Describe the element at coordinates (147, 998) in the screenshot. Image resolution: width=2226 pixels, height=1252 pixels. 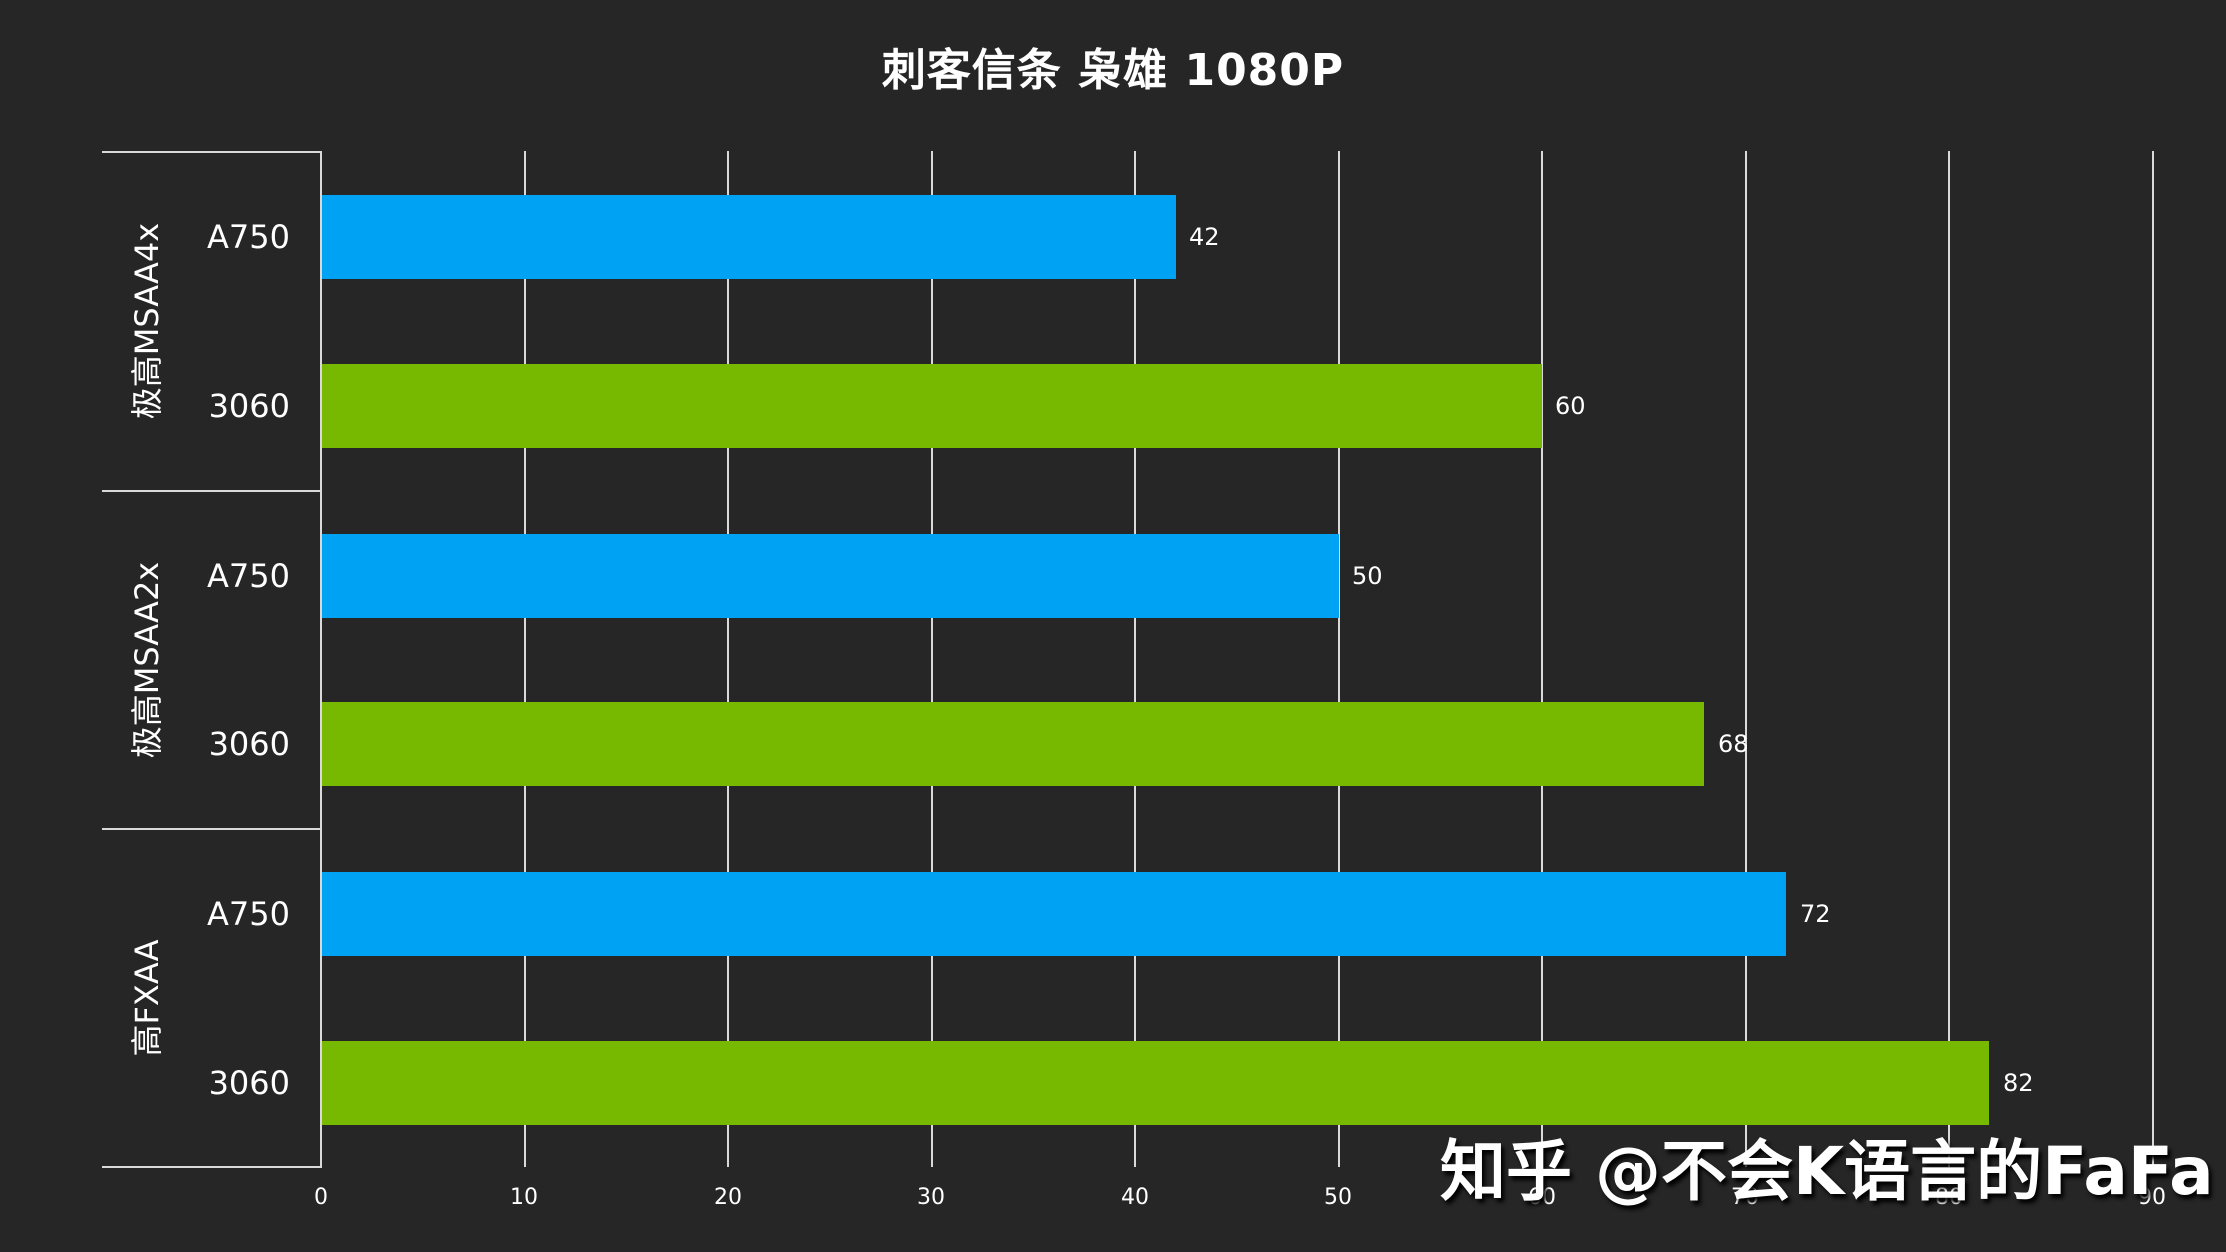
I see `group-label-fxaa: 高FXAA` at that location.